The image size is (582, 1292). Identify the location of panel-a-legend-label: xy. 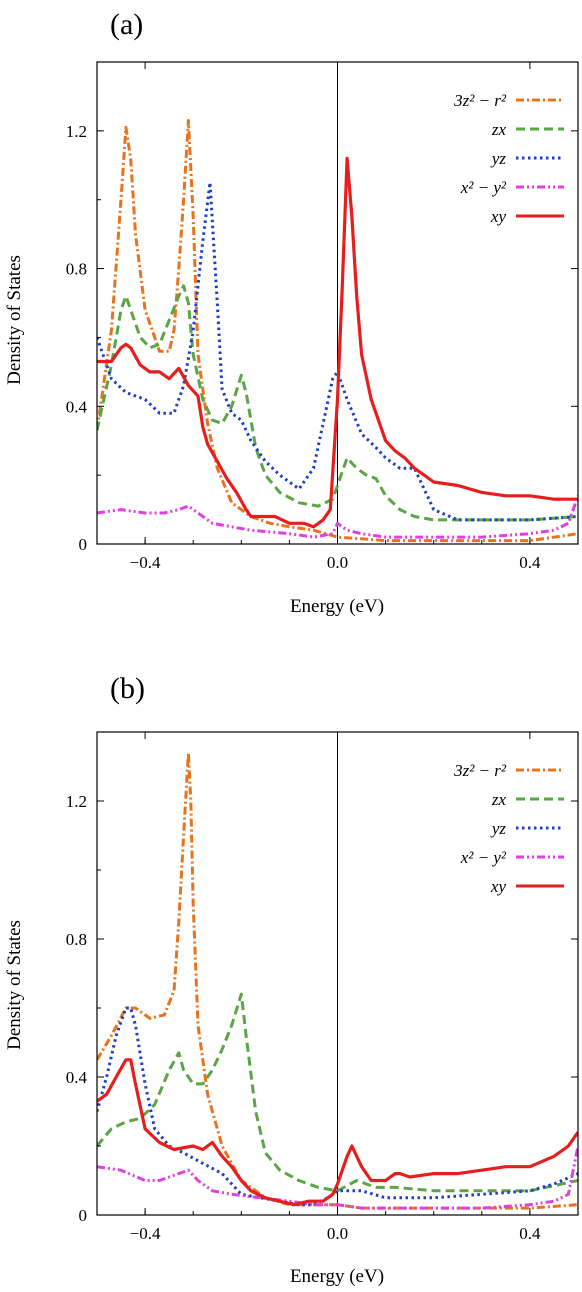
(498, 216).